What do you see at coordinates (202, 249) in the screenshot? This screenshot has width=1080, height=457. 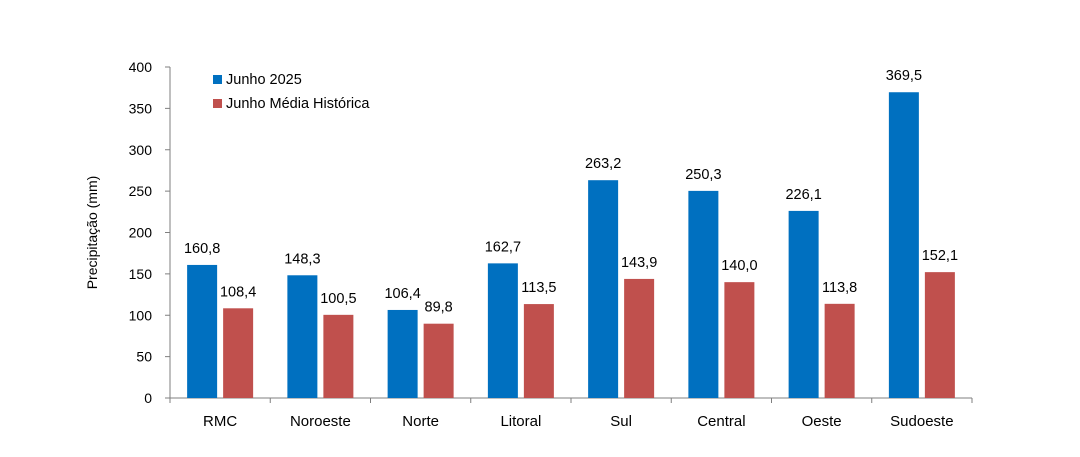 I see `data-label: 160,8` at bounding box center [202, 249].